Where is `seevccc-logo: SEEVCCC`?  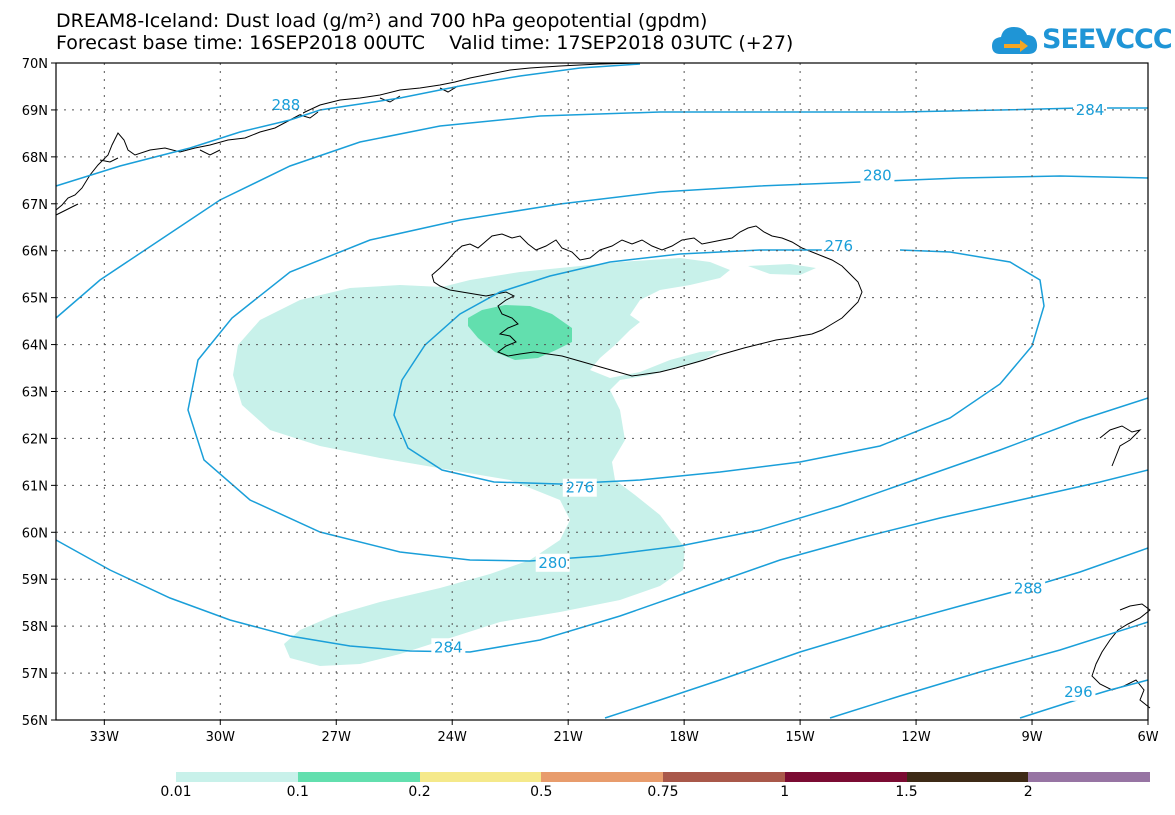
seevccc-logo: SEEVCCC is located at coordinates (1081, 41).